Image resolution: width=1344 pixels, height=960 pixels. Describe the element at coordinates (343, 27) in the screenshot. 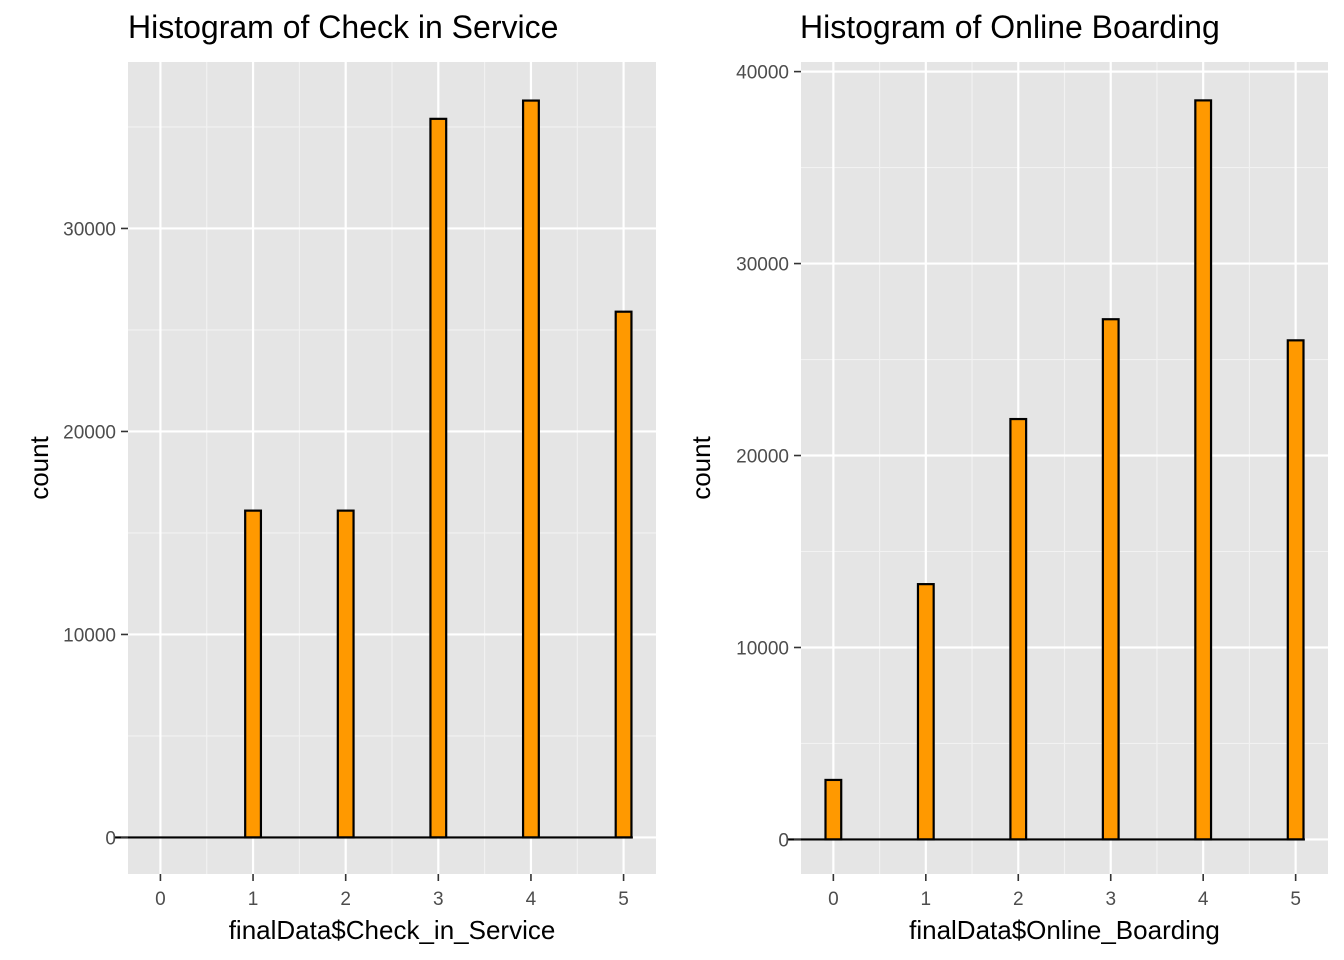

I see `chart-title: Histogram of Check in Service` at that location.